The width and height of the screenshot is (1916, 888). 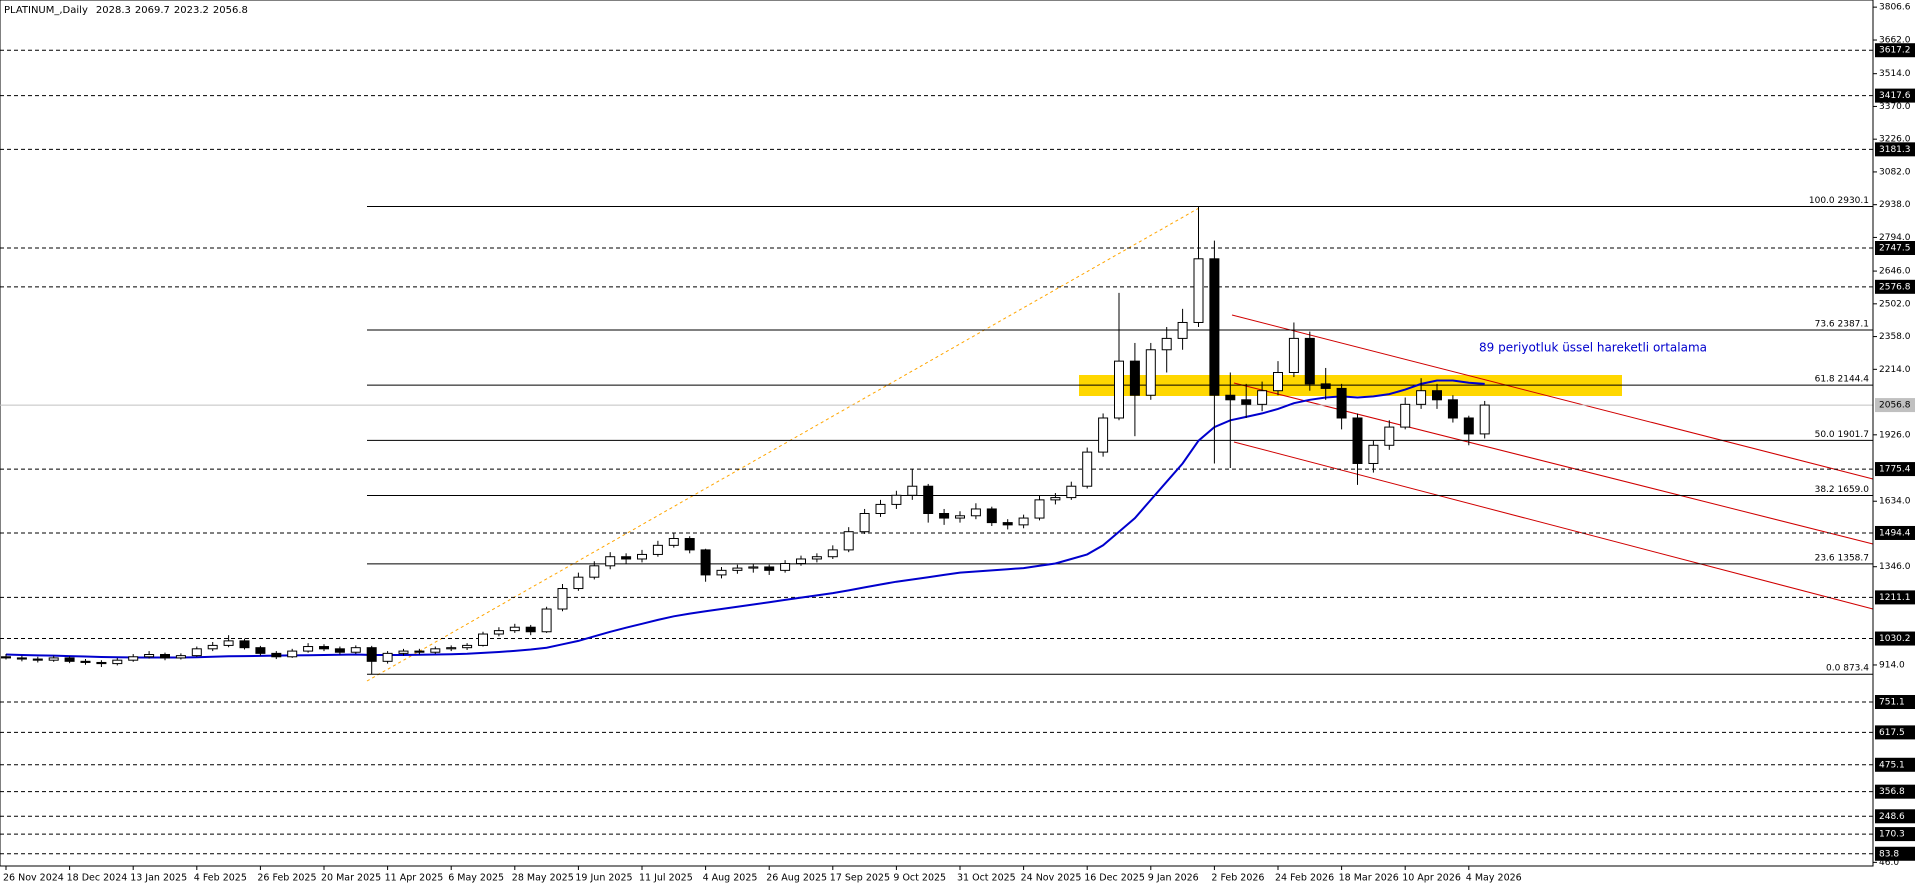 What do you see at coordinates (1892, 703) in the screenshot?
I see `level-label: 751.1` at bounding box center [1892, 703].